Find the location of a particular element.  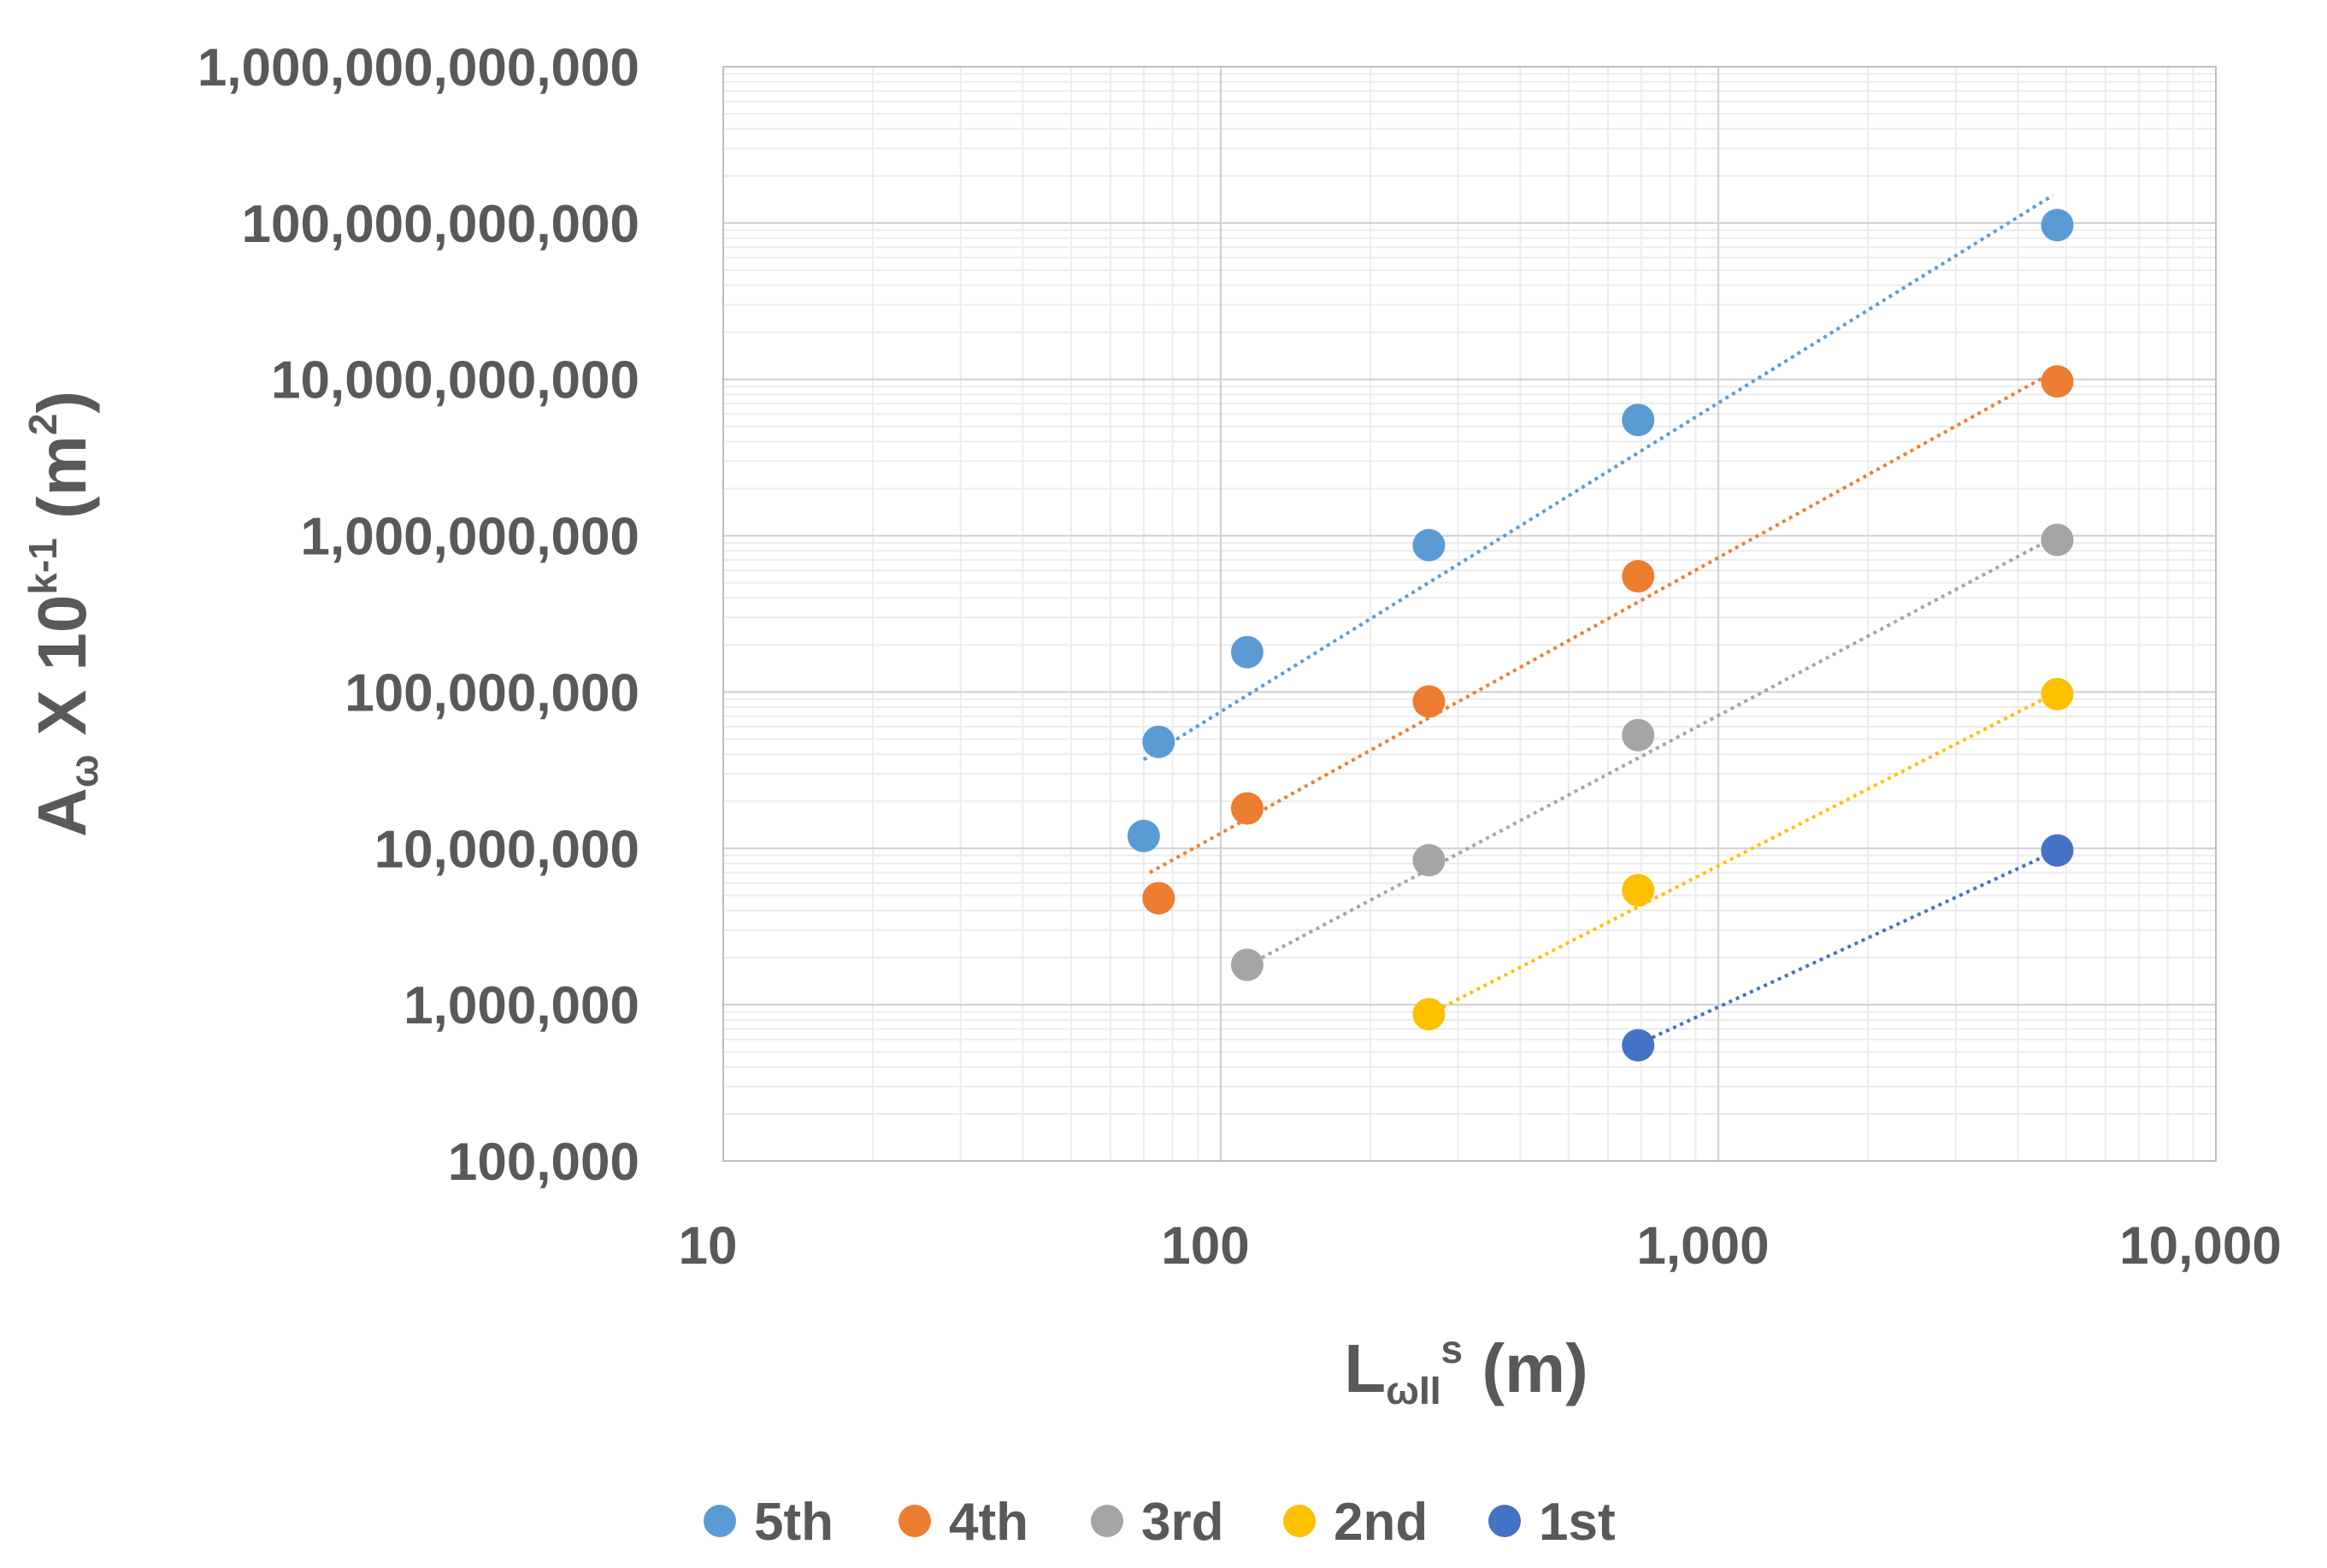

y-axis-title-superscript: k-1 is located at coordinates (43, 566).